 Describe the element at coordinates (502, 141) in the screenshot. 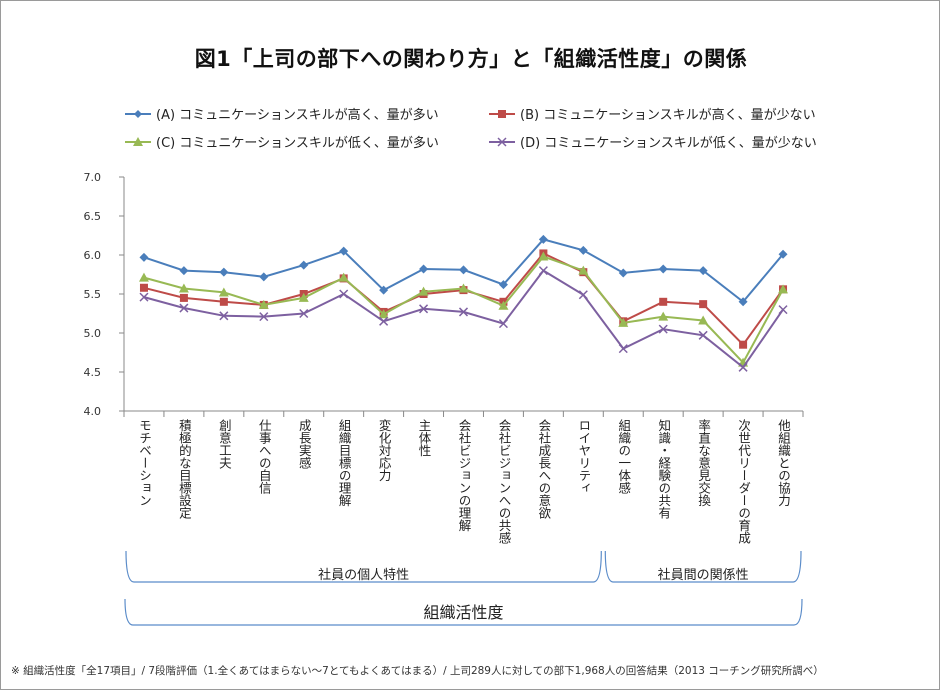

I see `legend-marker-d` at that location.